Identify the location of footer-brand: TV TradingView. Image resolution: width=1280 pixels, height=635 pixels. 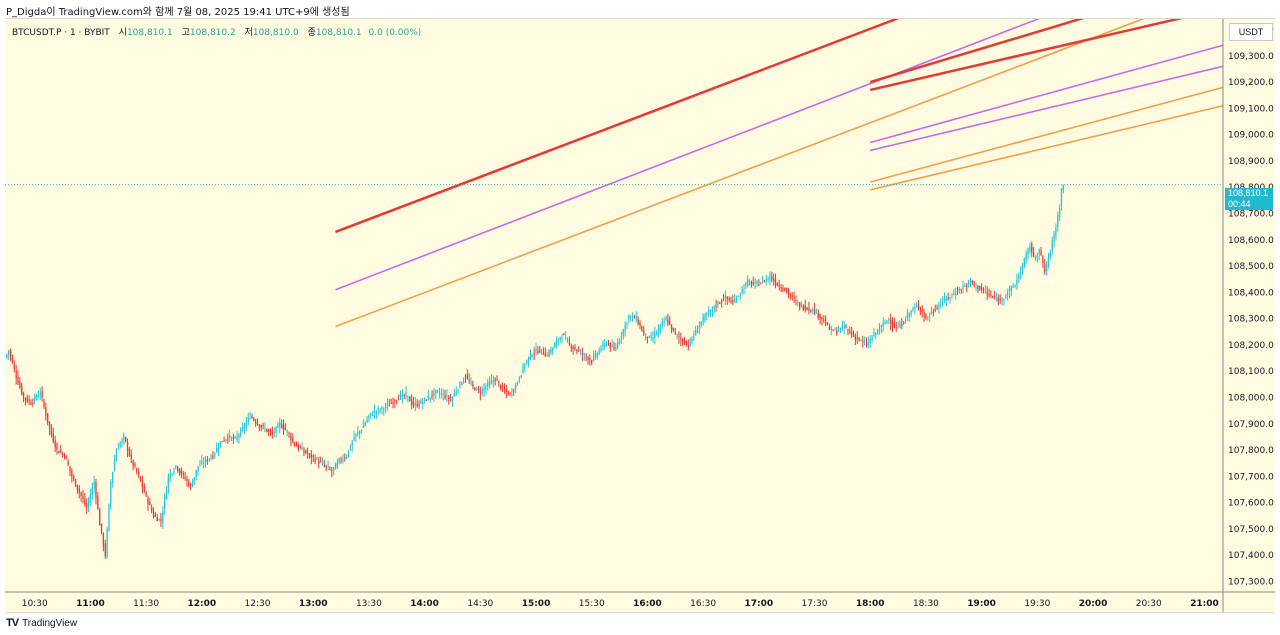
(41, 623).